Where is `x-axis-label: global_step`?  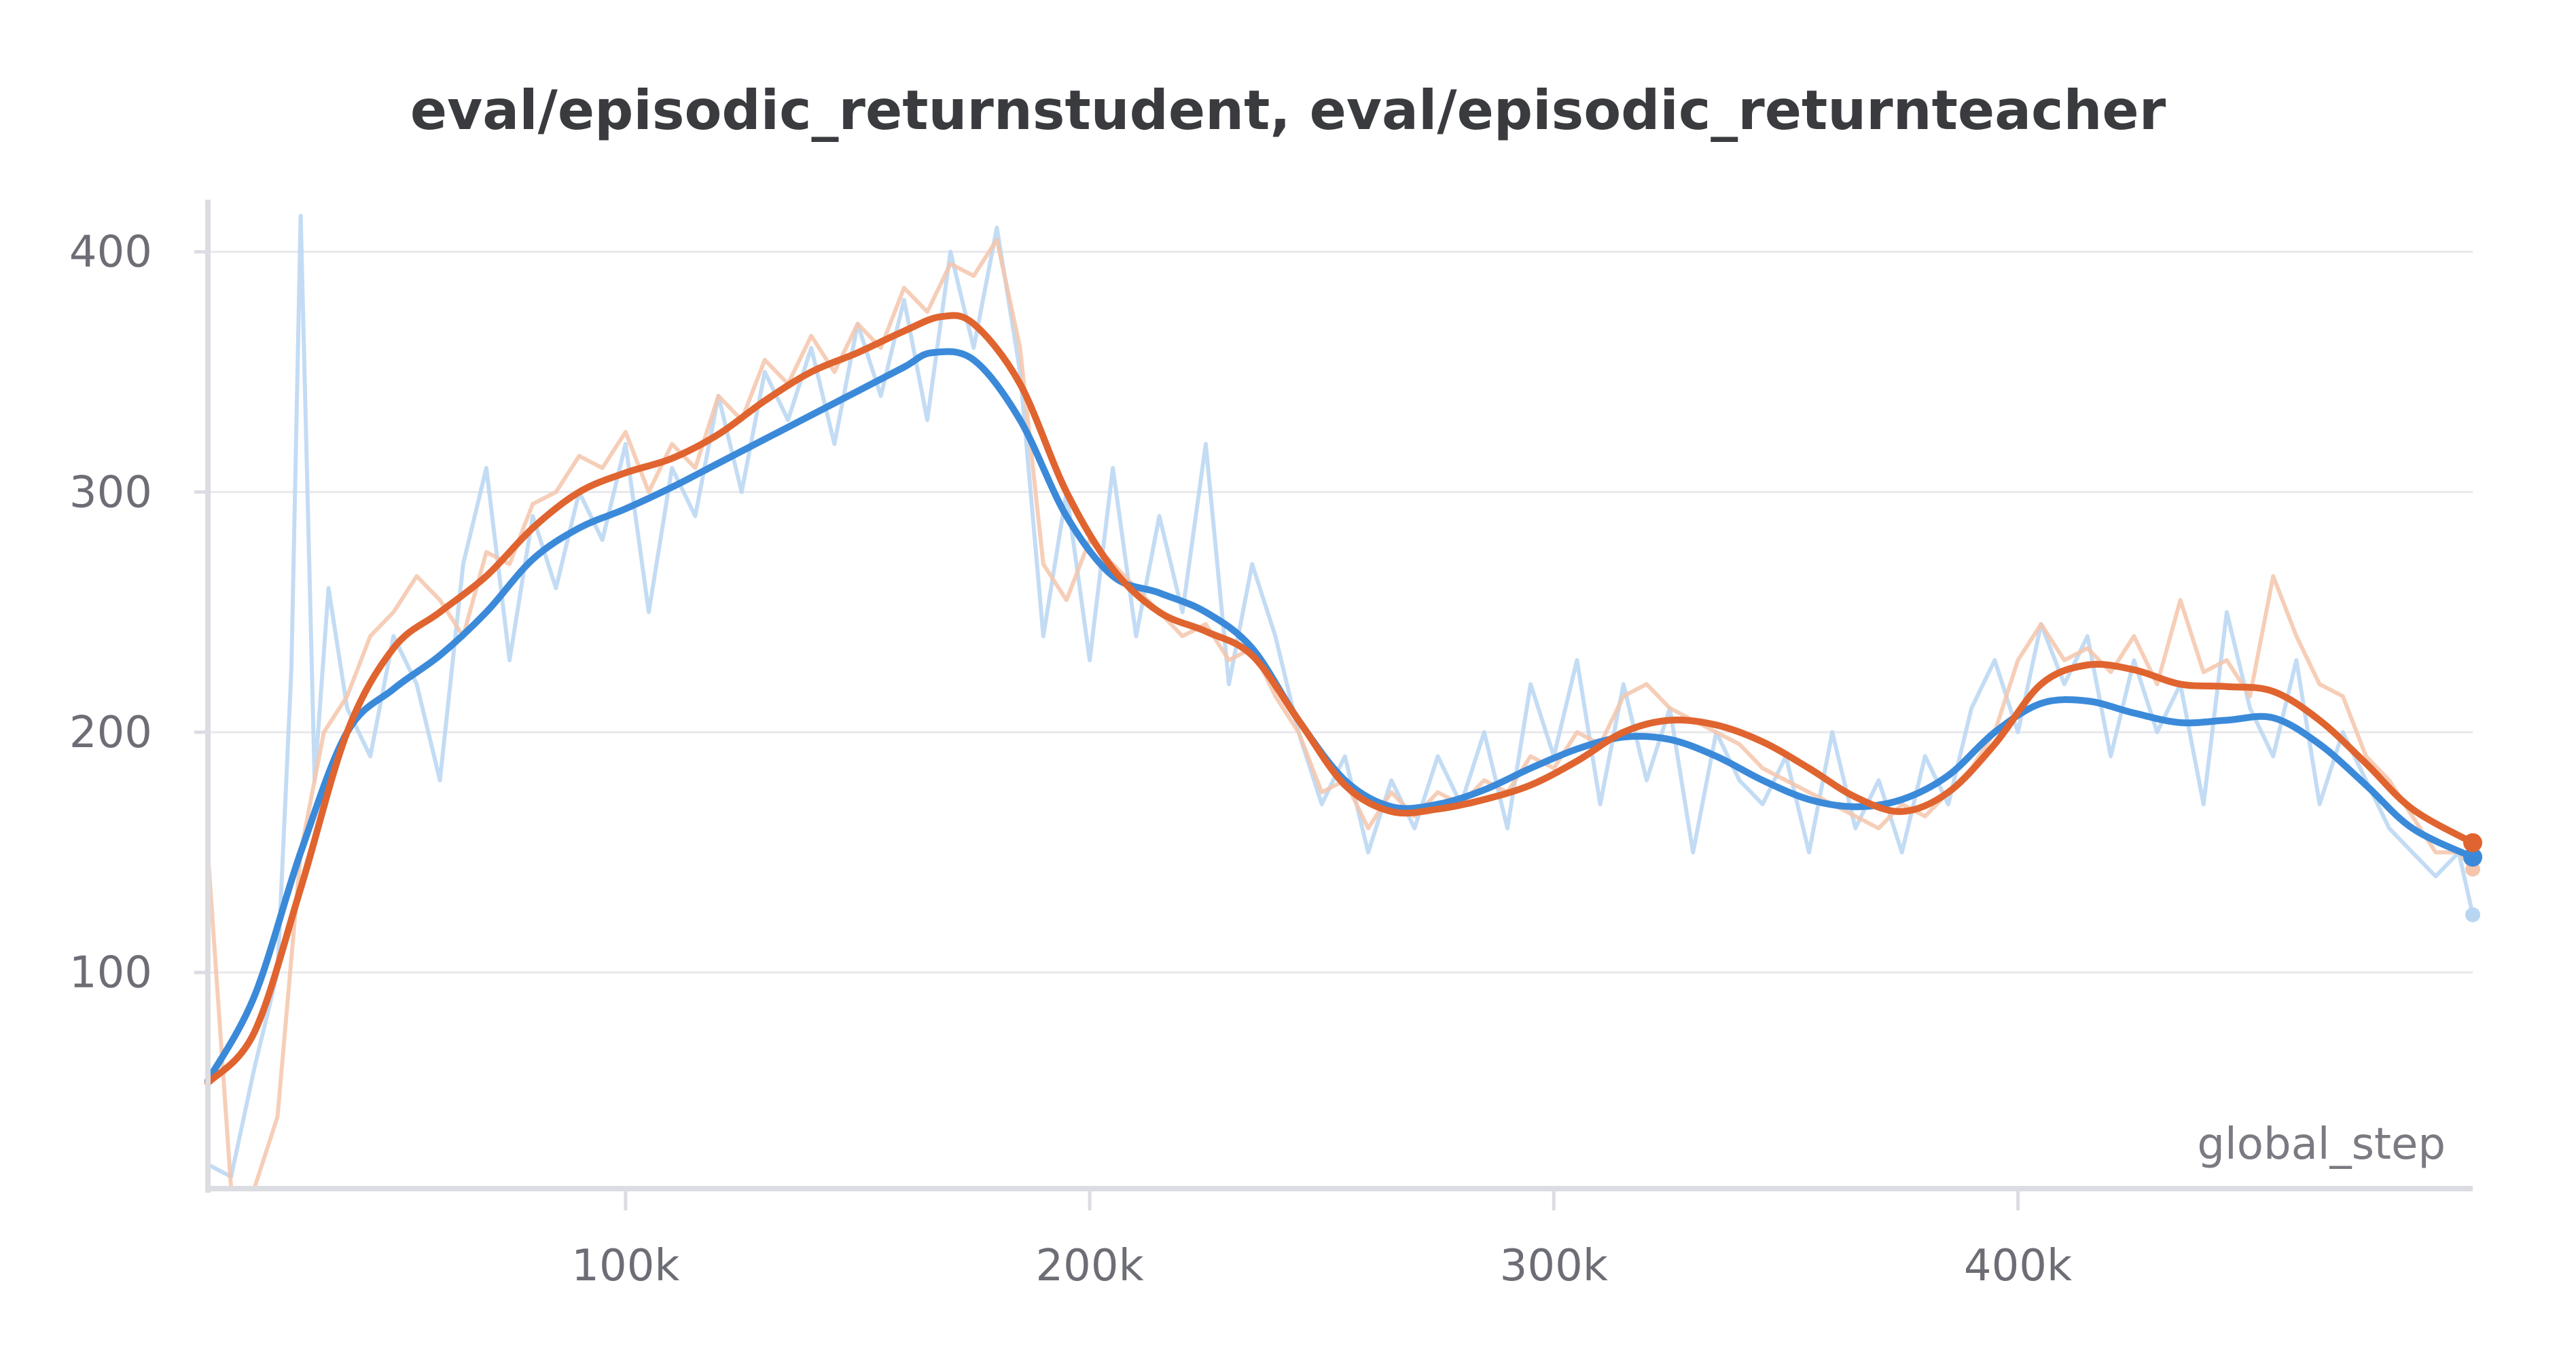 x-axis-label: global_step is located at coordinates (2321, 1144).